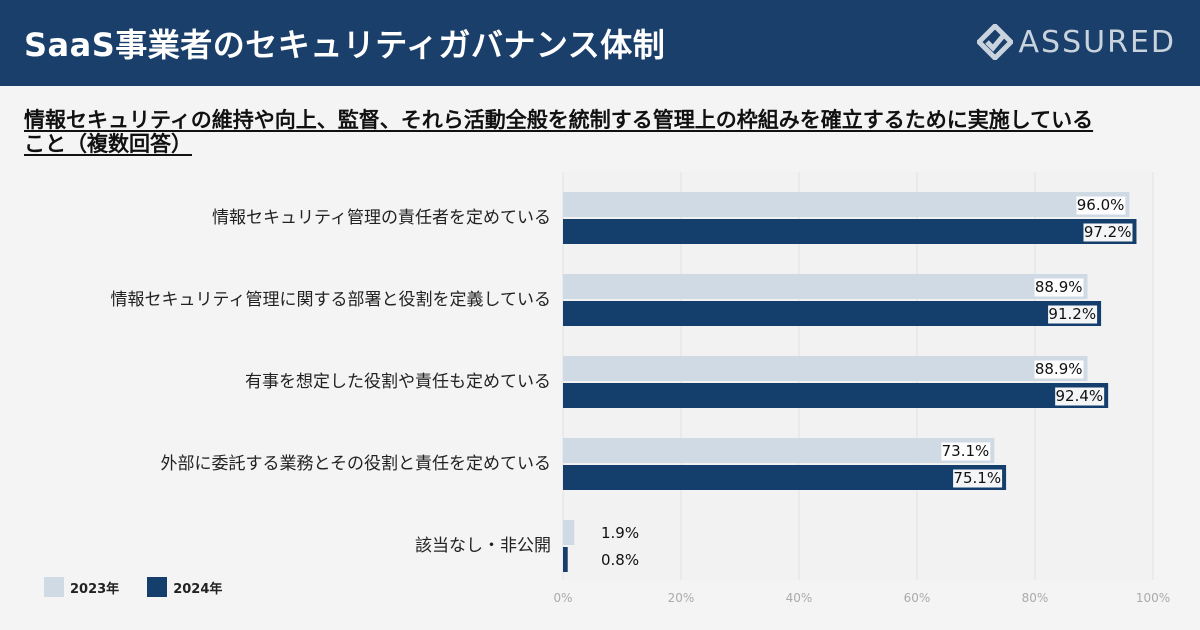  I want to click on data-label: 91.2%, so click(1072, 314).